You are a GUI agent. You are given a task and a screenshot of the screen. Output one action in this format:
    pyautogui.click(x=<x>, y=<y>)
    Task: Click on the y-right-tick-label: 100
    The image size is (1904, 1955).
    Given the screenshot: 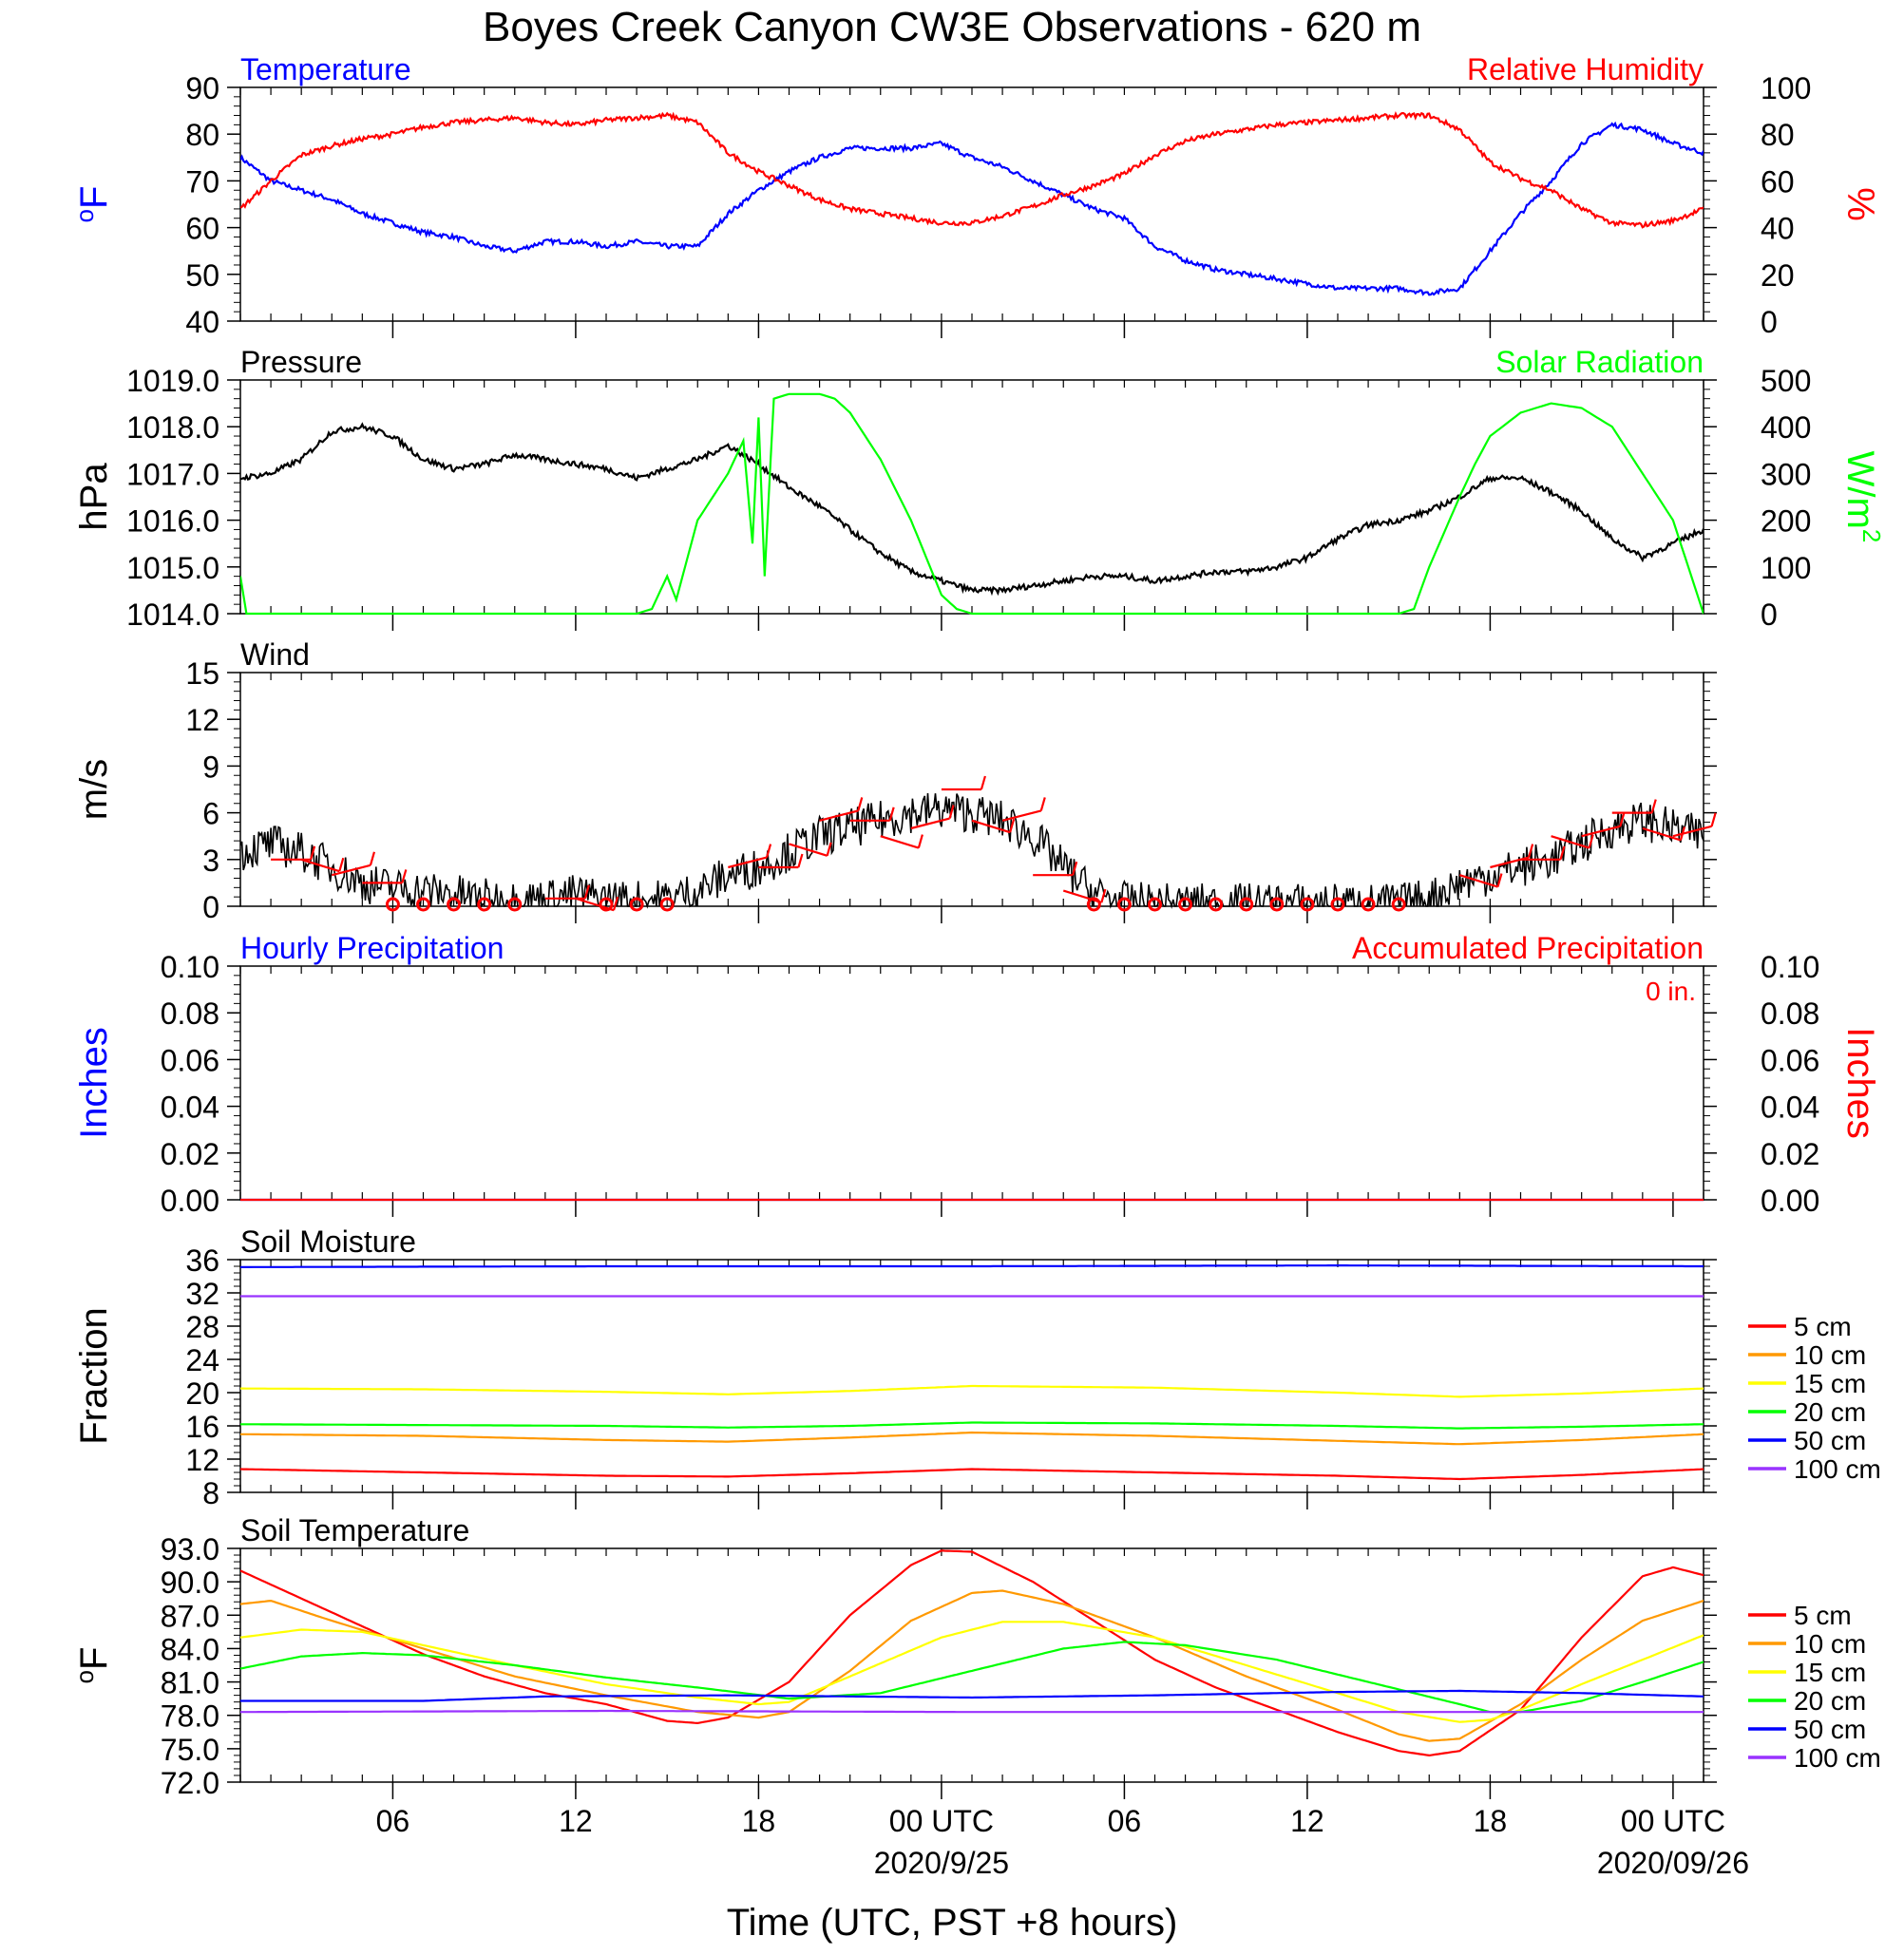 What is the action you would take?
    pyautogui.click(x=1786, y=568)
    